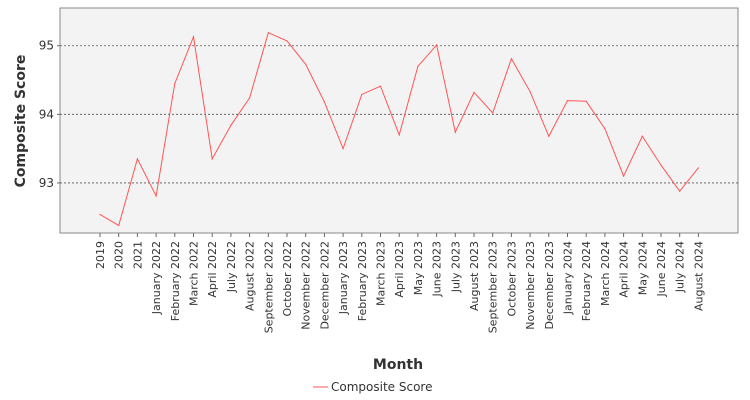 The image size is (750, 400). I want to click on x-tick-label: August 2024, so click(698, 276).